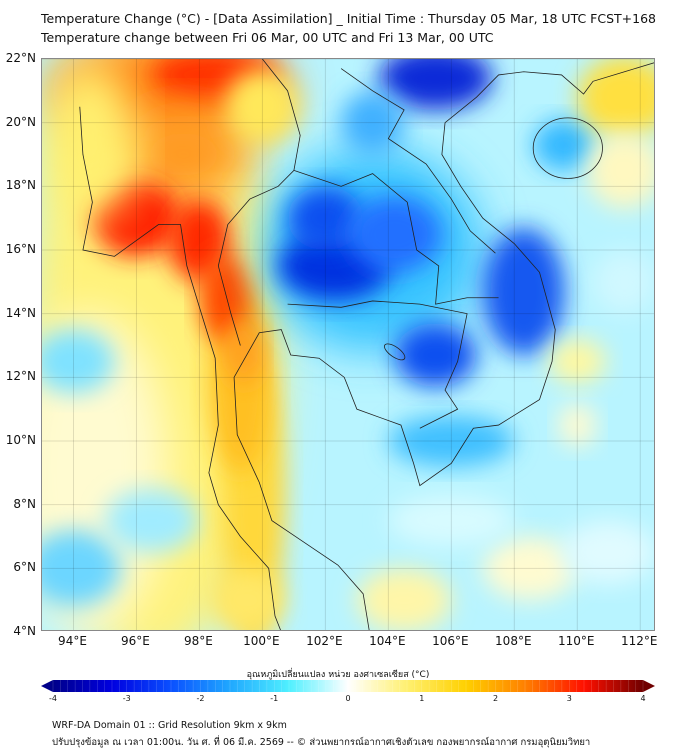  What do you see at coordinates (395, 352) in the screenshot?
I see `tonle-sap-lake-outline` at bounding box center [395, 352].